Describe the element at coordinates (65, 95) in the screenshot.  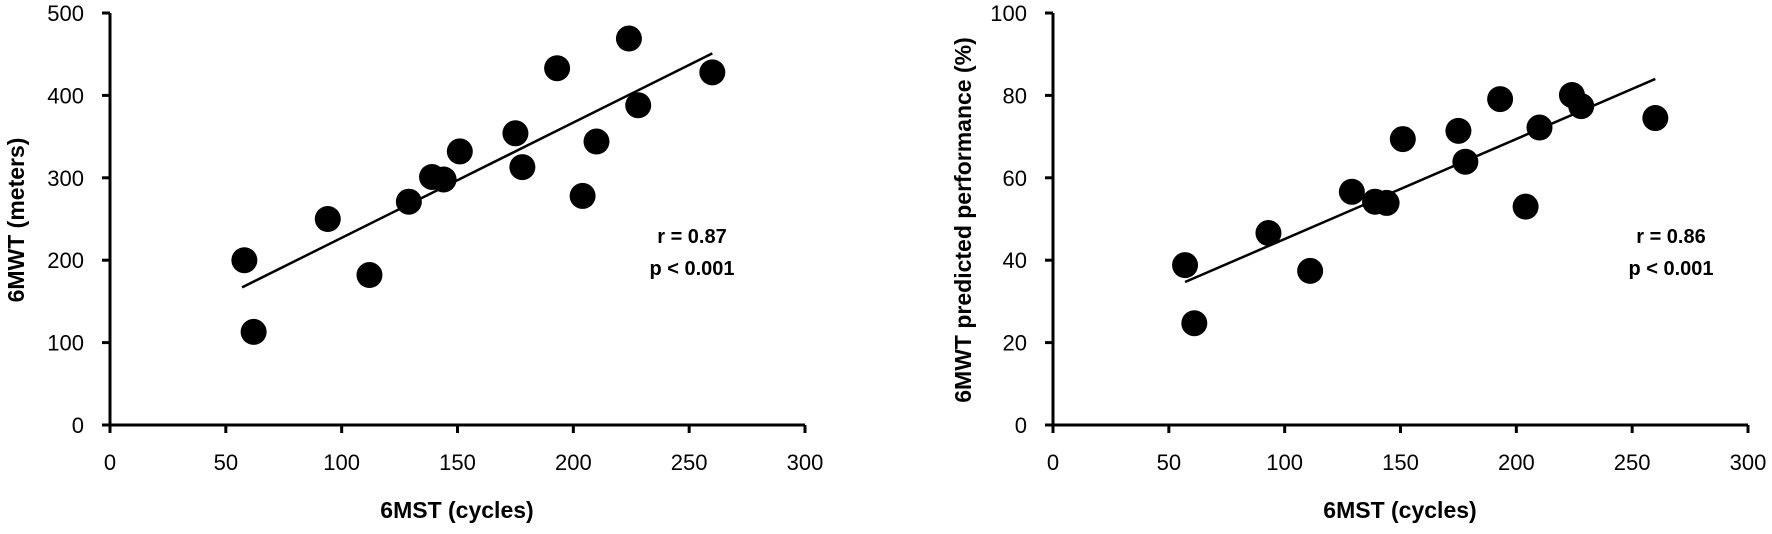
I see `y-tick-label: 400` at that location.